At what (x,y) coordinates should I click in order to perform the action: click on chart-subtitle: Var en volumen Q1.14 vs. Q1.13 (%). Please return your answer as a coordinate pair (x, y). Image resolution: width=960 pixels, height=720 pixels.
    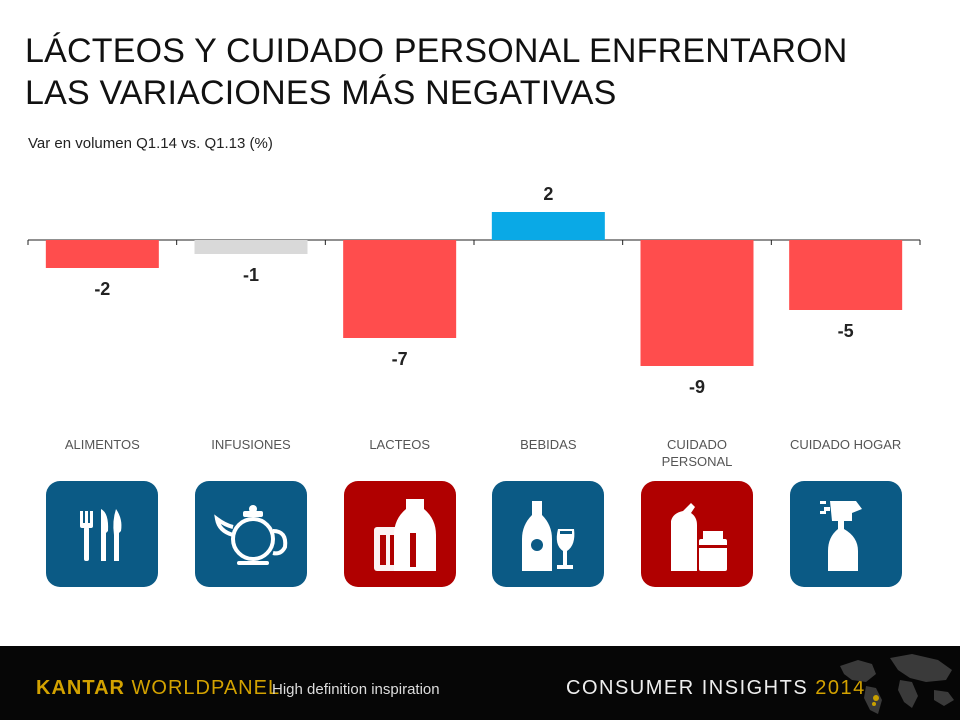
    Looking at the image, I should click on (150, 143).